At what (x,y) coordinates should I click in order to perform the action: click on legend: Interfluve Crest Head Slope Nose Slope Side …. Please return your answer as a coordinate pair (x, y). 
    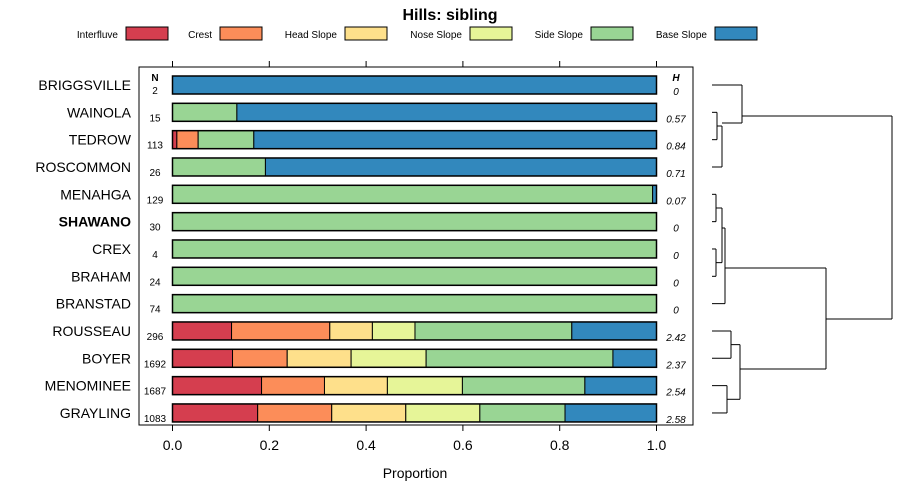
    Looking at the image, I should click on (417, 33).